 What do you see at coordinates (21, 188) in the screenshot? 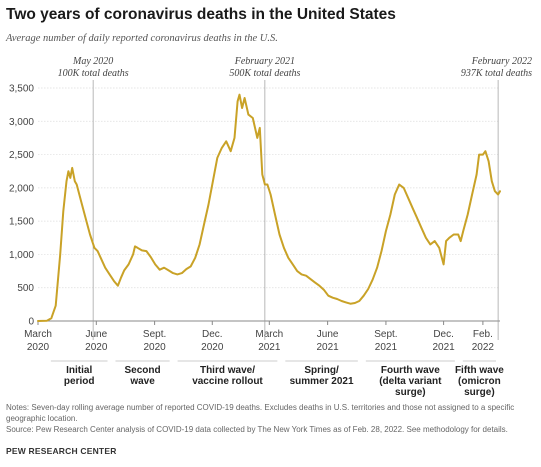
I see `y-tick-label: 2,000` at bounding box center [21, 188].